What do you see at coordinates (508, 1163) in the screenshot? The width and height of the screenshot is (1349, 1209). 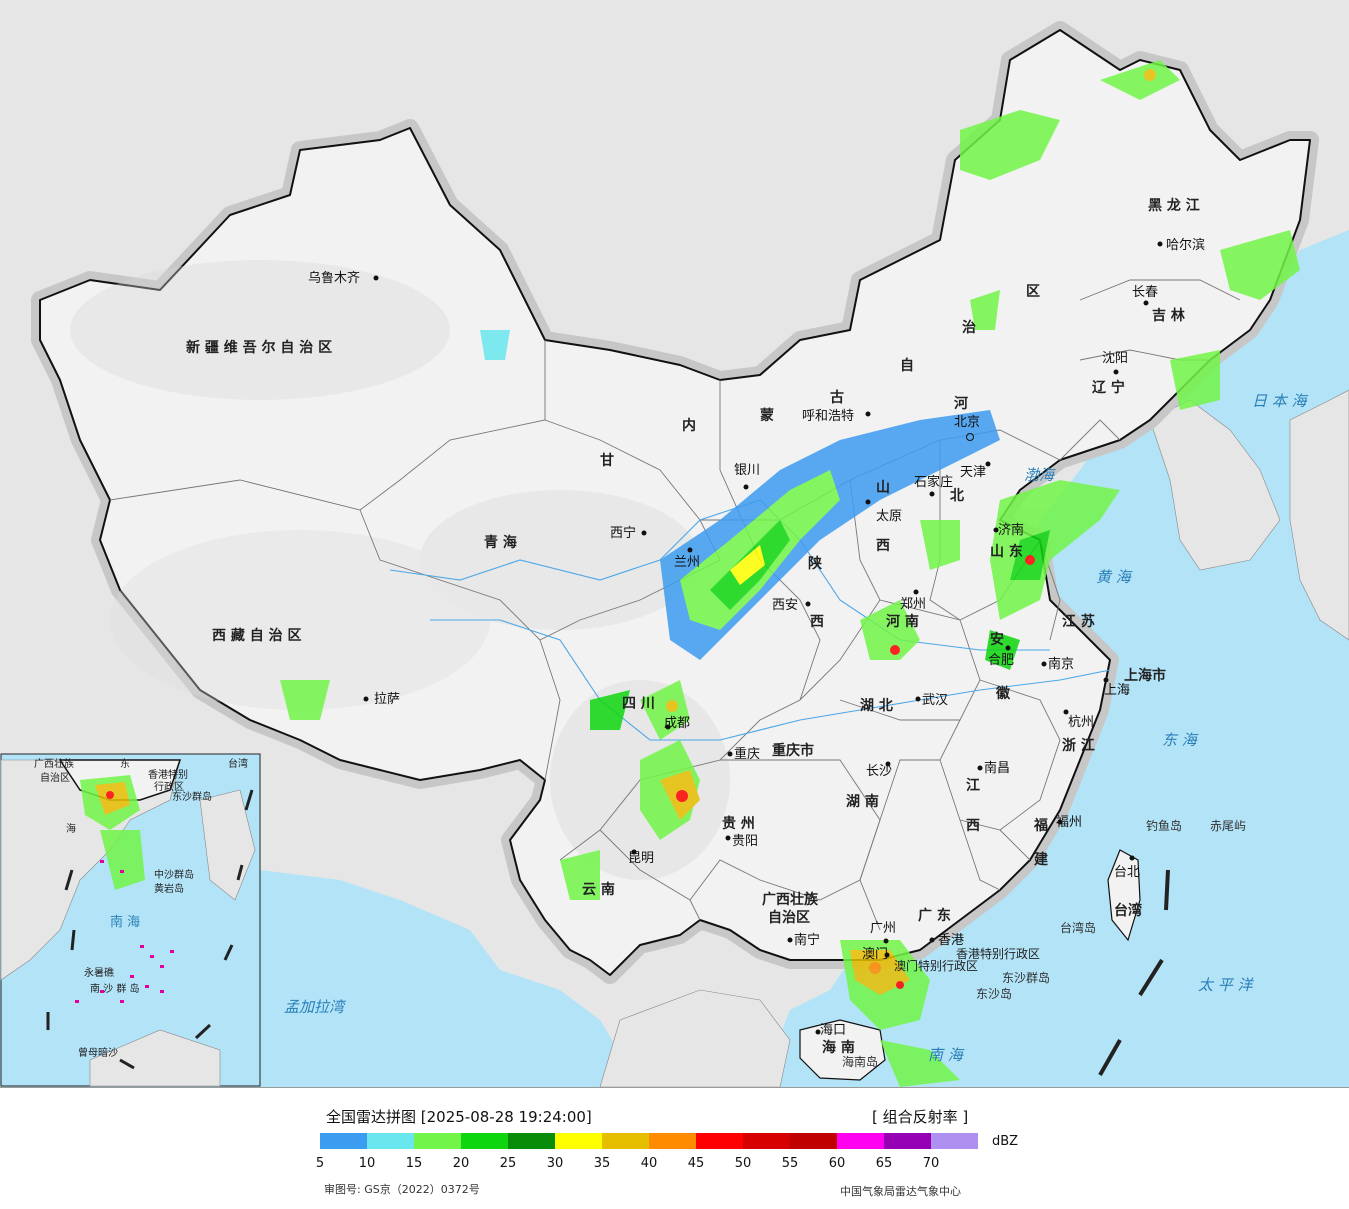 I see `tick-label: 25` at bounding box center [508, 1163].